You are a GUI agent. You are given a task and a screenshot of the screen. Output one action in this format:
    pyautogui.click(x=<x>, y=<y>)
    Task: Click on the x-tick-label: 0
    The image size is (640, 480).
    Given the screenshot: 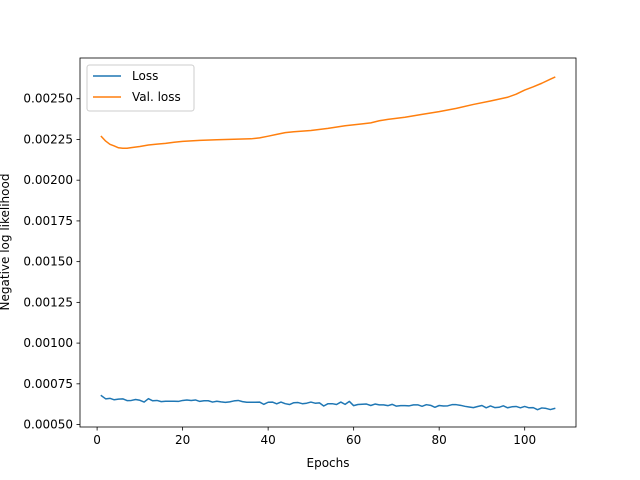 What is the action you would take?
    pyautogui.click(x=97, y=440)
    